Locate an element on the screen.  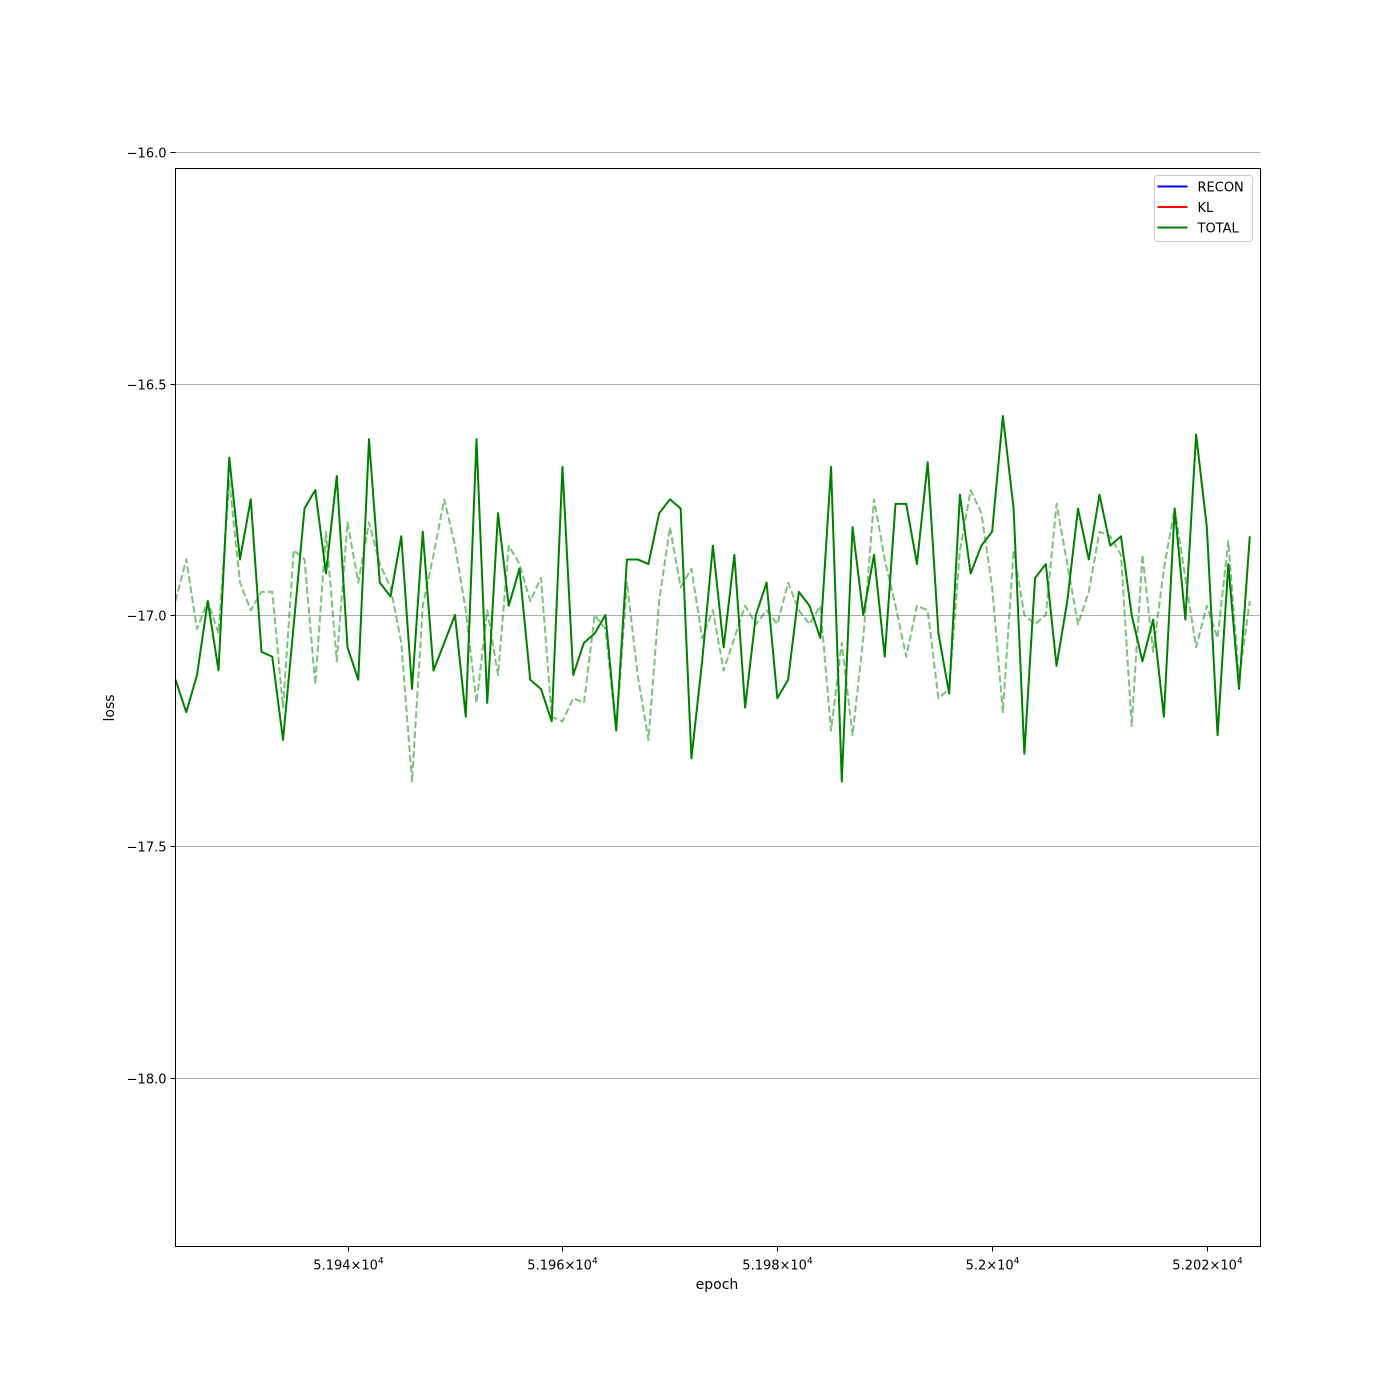
y-axis-label: loss is located at coordinates (110, 707).